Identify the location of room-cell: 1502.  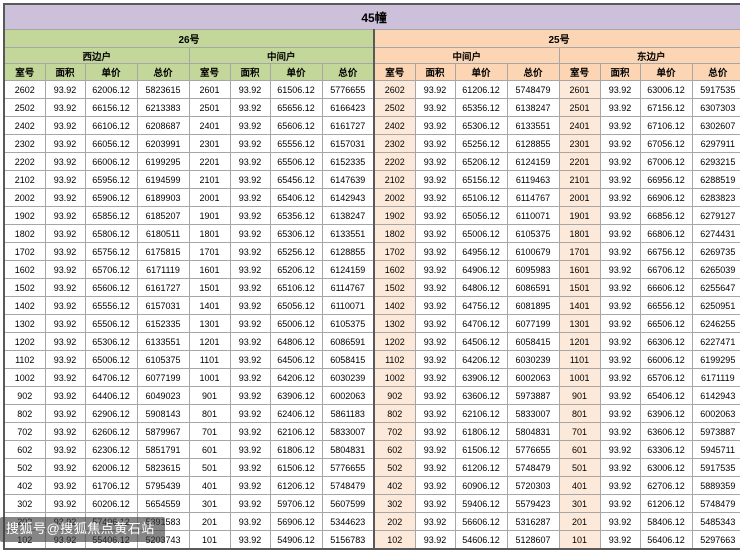
(394, 287).